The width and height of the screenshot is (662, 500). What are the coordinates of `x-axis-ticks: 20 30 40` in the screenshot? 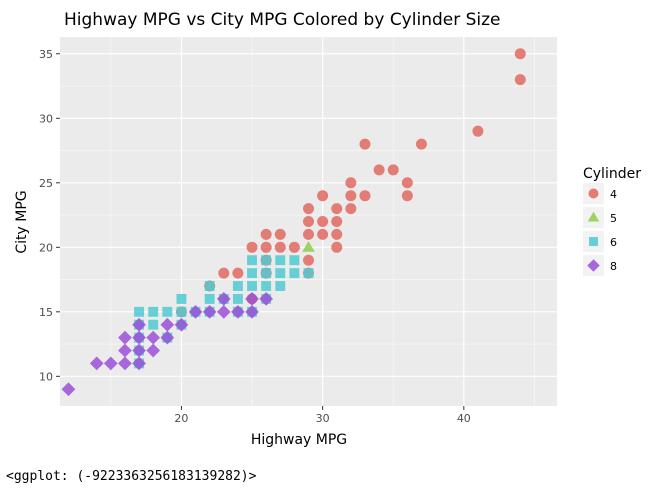 It's located at (322, 415).